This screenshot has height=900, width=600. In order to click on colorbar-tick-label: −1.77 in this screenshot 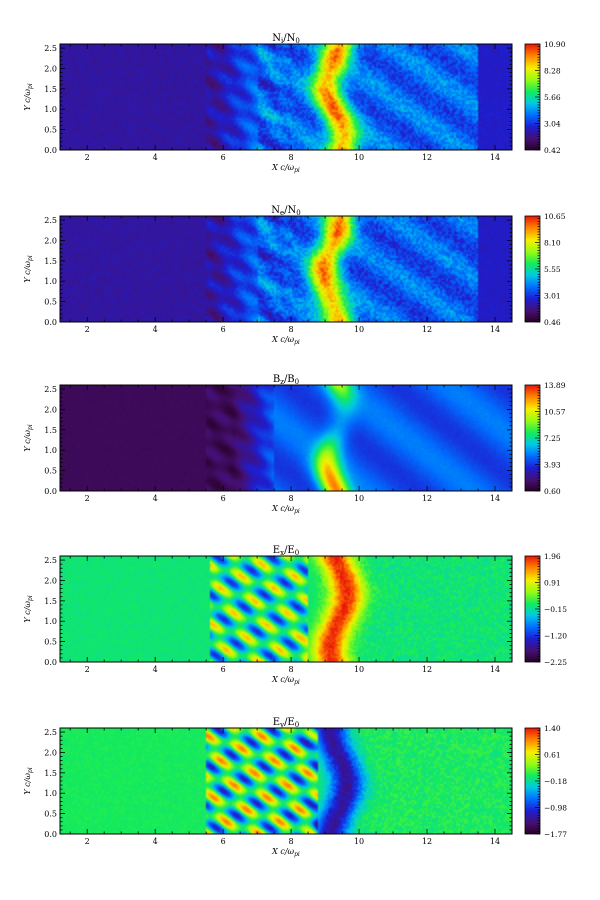, I will do `click(555, 834)`.